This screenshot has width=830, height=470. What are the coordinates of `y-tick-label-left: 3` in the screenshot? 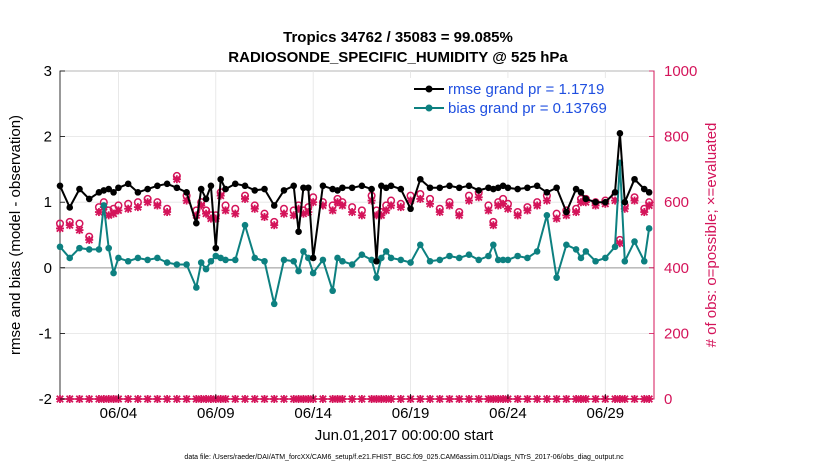 It's located at (48, 71).